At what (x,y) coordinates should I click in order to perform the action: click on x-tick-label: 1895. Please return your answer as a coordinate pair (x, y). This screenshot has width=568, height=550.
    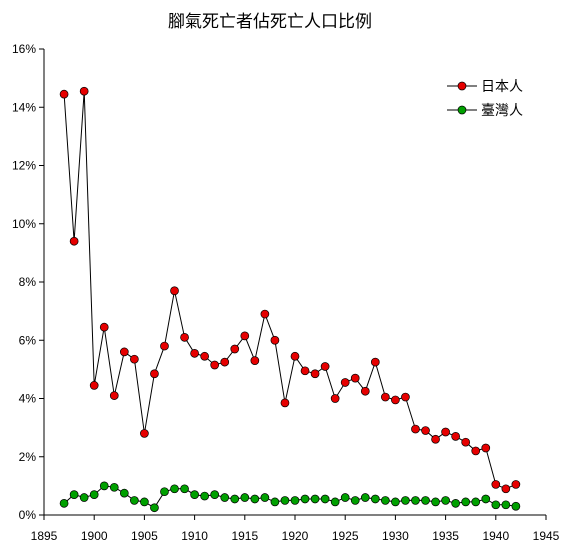
    Looking at the image, I should click on (44, 536).